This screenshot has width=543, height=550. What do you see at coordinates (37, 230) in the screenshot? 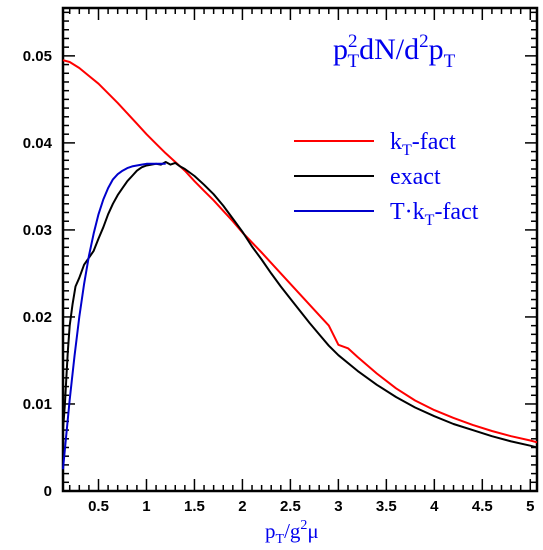
I see `y-tick-label: 0.03` at bounding box center [37, 230].